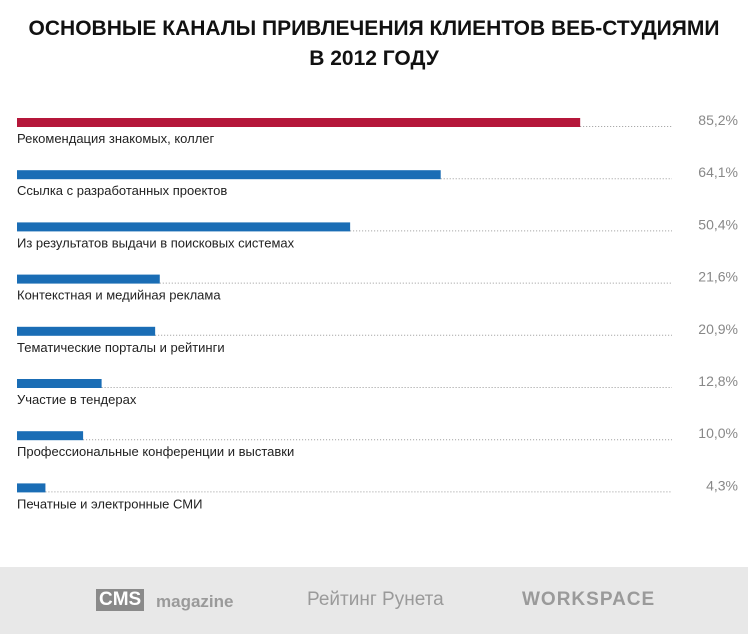  What do you see at coordinates (109, 503) in the screenshot?
I see `category-label: Печатные и электронные СМИ` at bounding box center [109, 503].